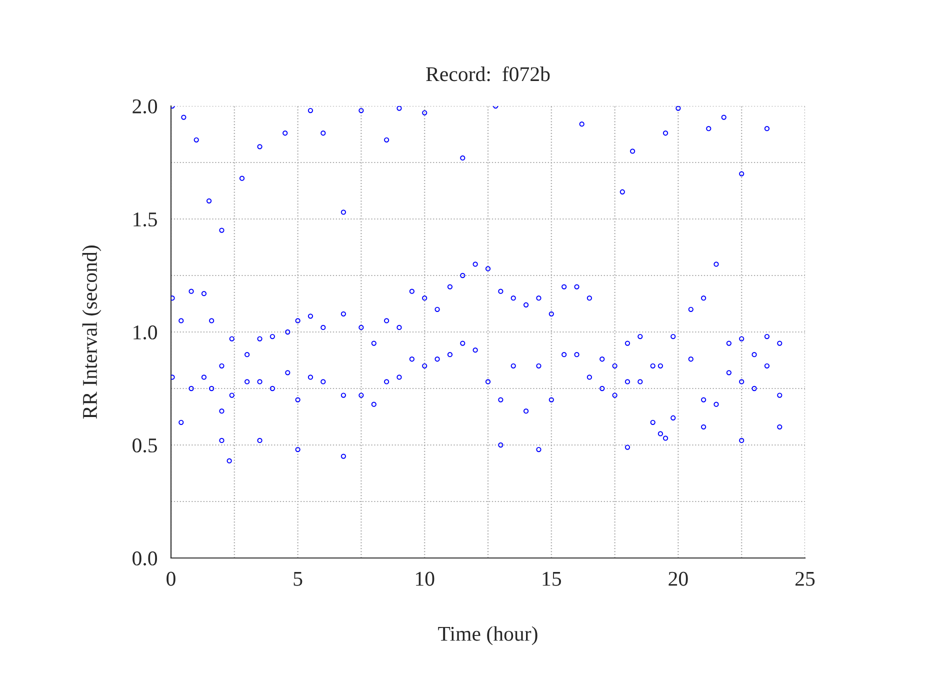 The height and width of the screenshot is (697, 949). What do you see at coordinates (298, 579) in the screenshot?
I see `x-tick-label: 5` at bounding box center [298, 579].